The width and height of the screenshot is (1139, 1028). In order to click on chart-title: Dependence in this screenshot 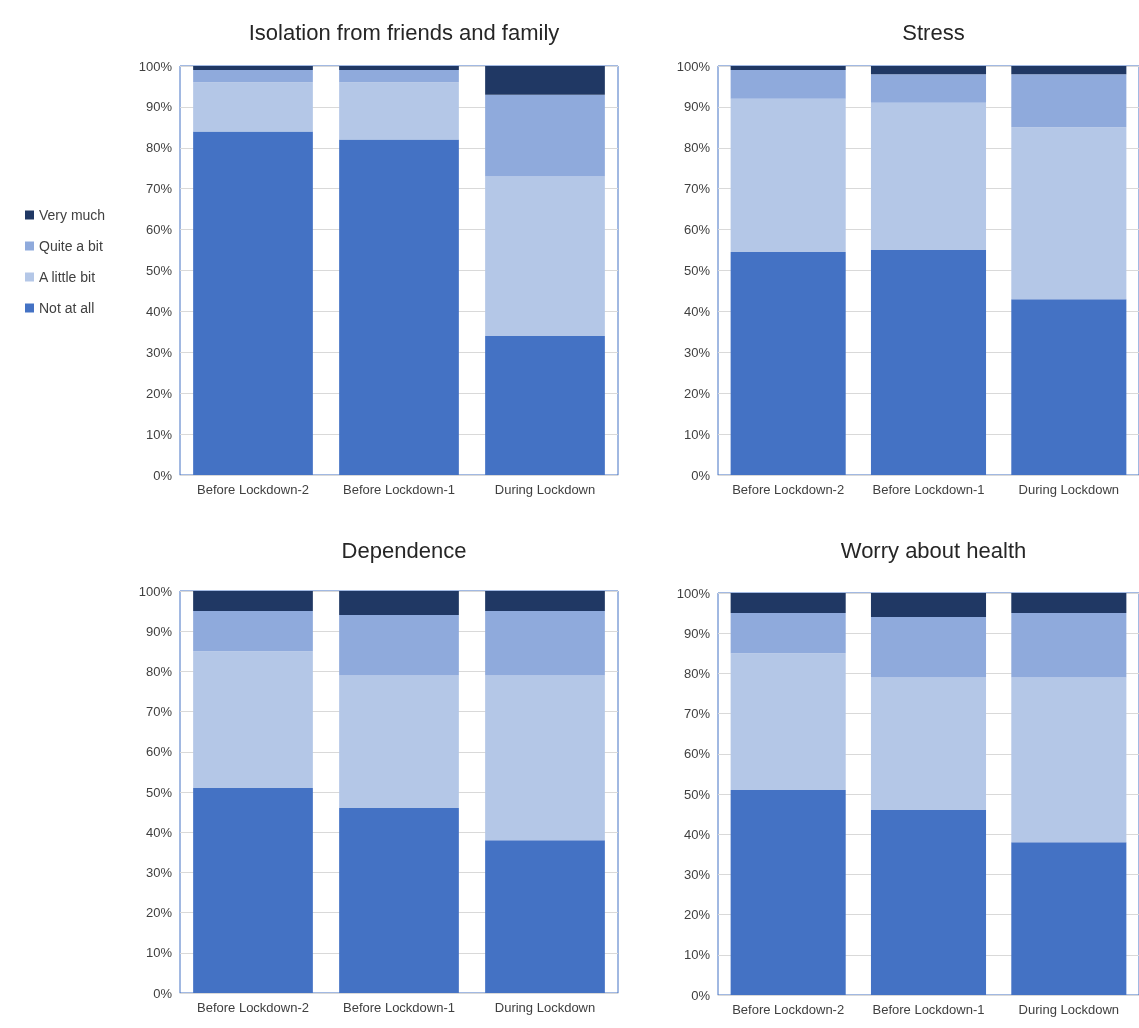, I will do `click(404, 550)`.